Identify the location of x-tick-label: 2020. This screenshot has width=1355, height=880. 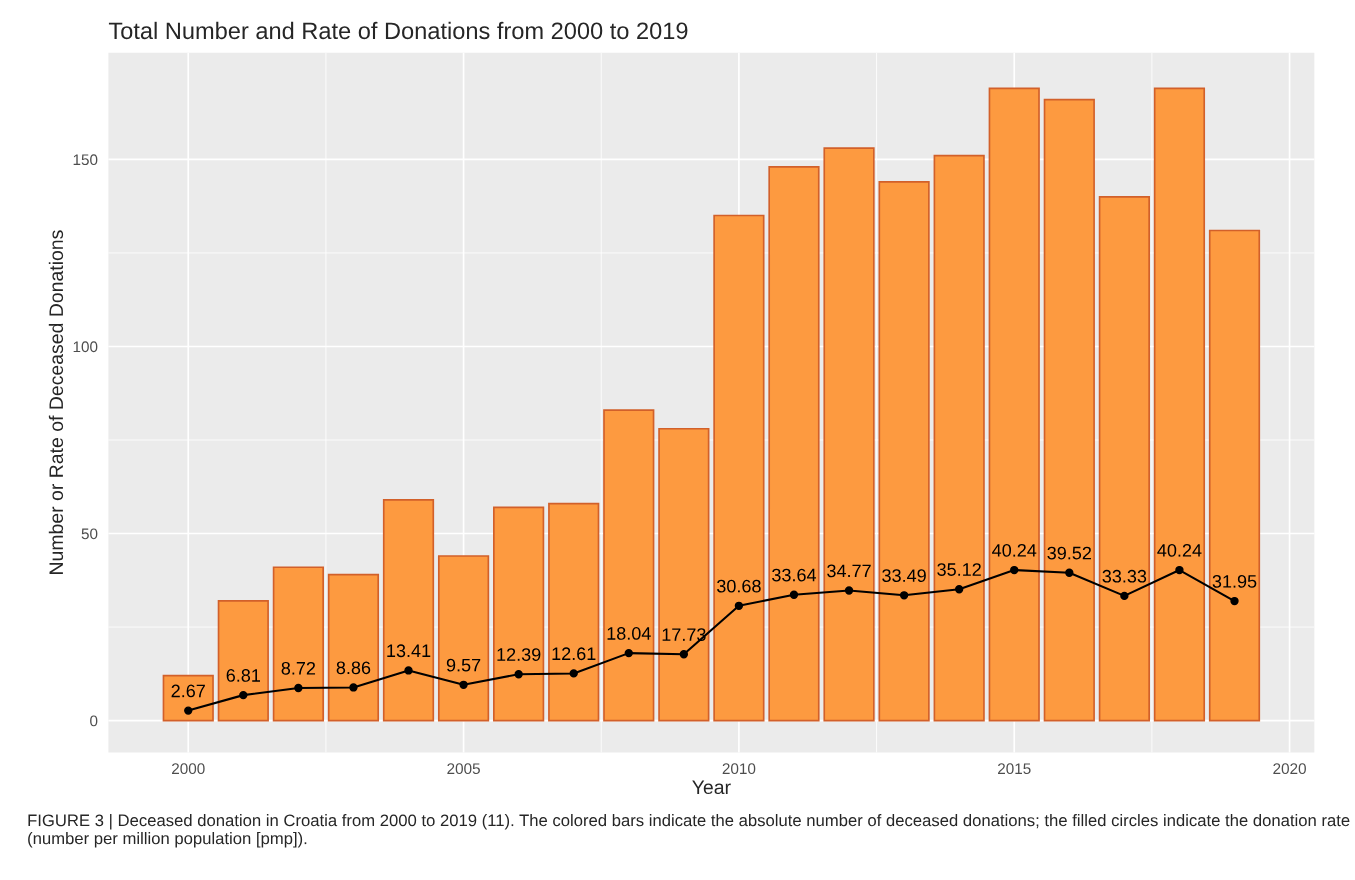
(1289, 769).